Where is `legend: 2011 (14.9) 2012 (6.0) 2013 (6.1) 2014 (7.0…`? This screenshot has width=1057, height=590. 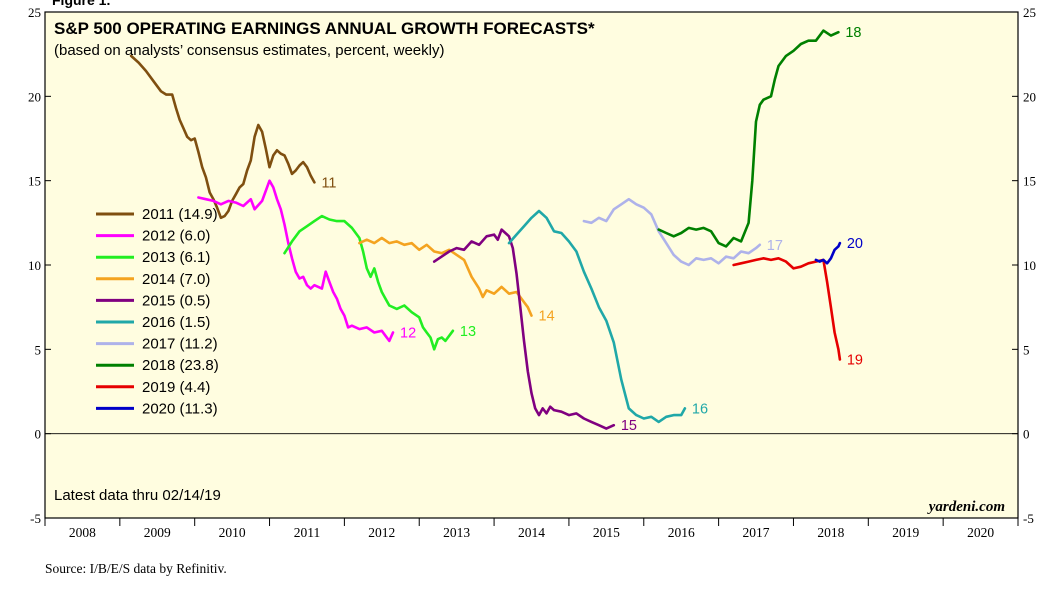 legend: 2011 (14.9) 2012 (6.0) 2013 (6.1) 2014 (7.0… is located at coordinates (157, 311).